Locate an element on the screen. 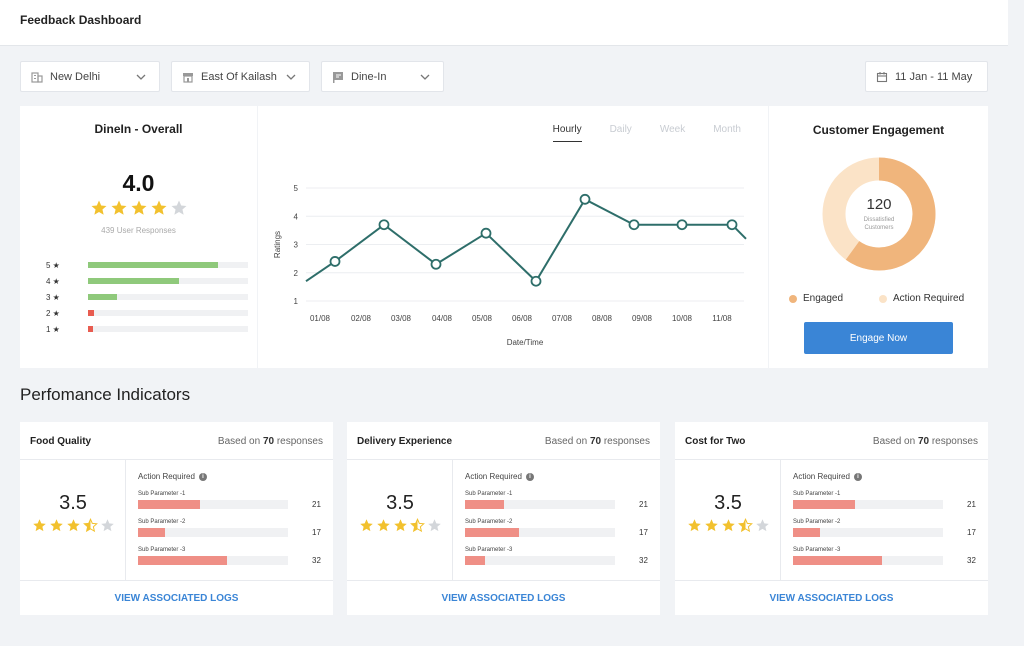 The width and height of the screenshot is (1024, 646). legend-dot-engaged is located at coordinates (793, 298).